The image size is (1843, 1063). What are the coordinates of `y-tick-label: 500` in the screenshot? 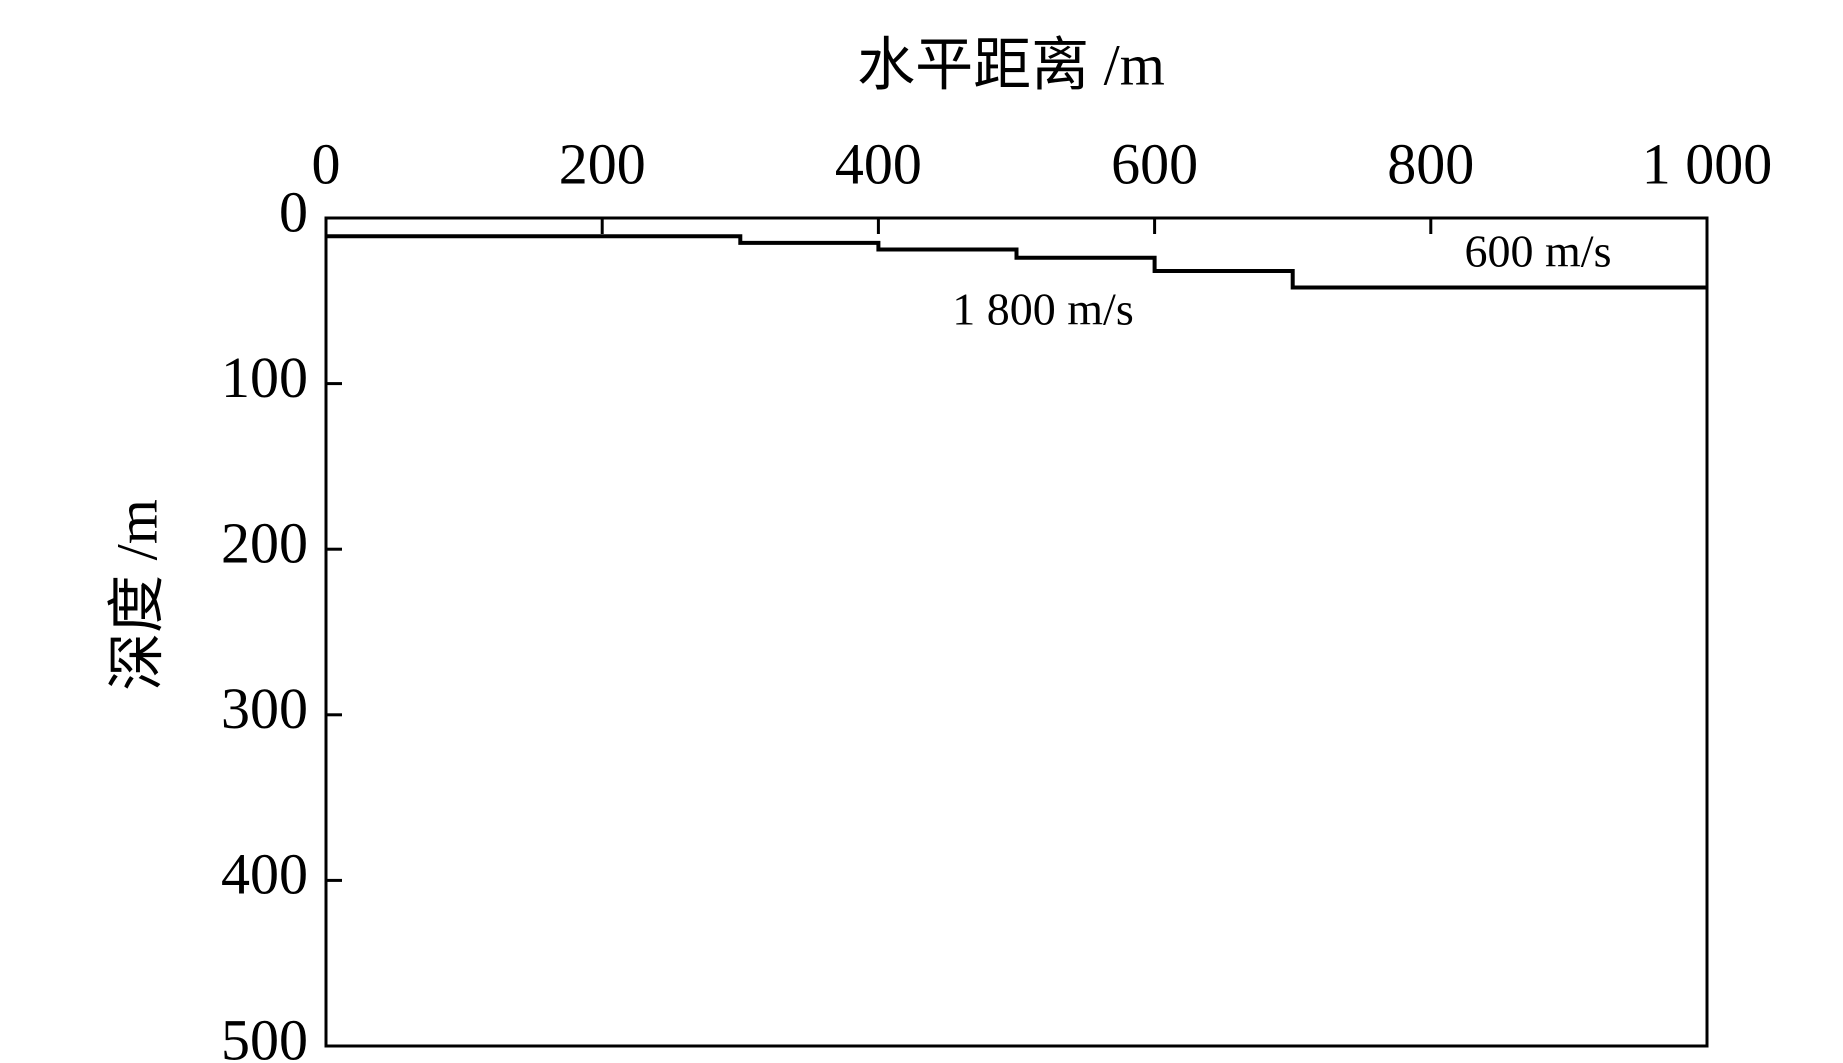 It's located at (264, 1035).